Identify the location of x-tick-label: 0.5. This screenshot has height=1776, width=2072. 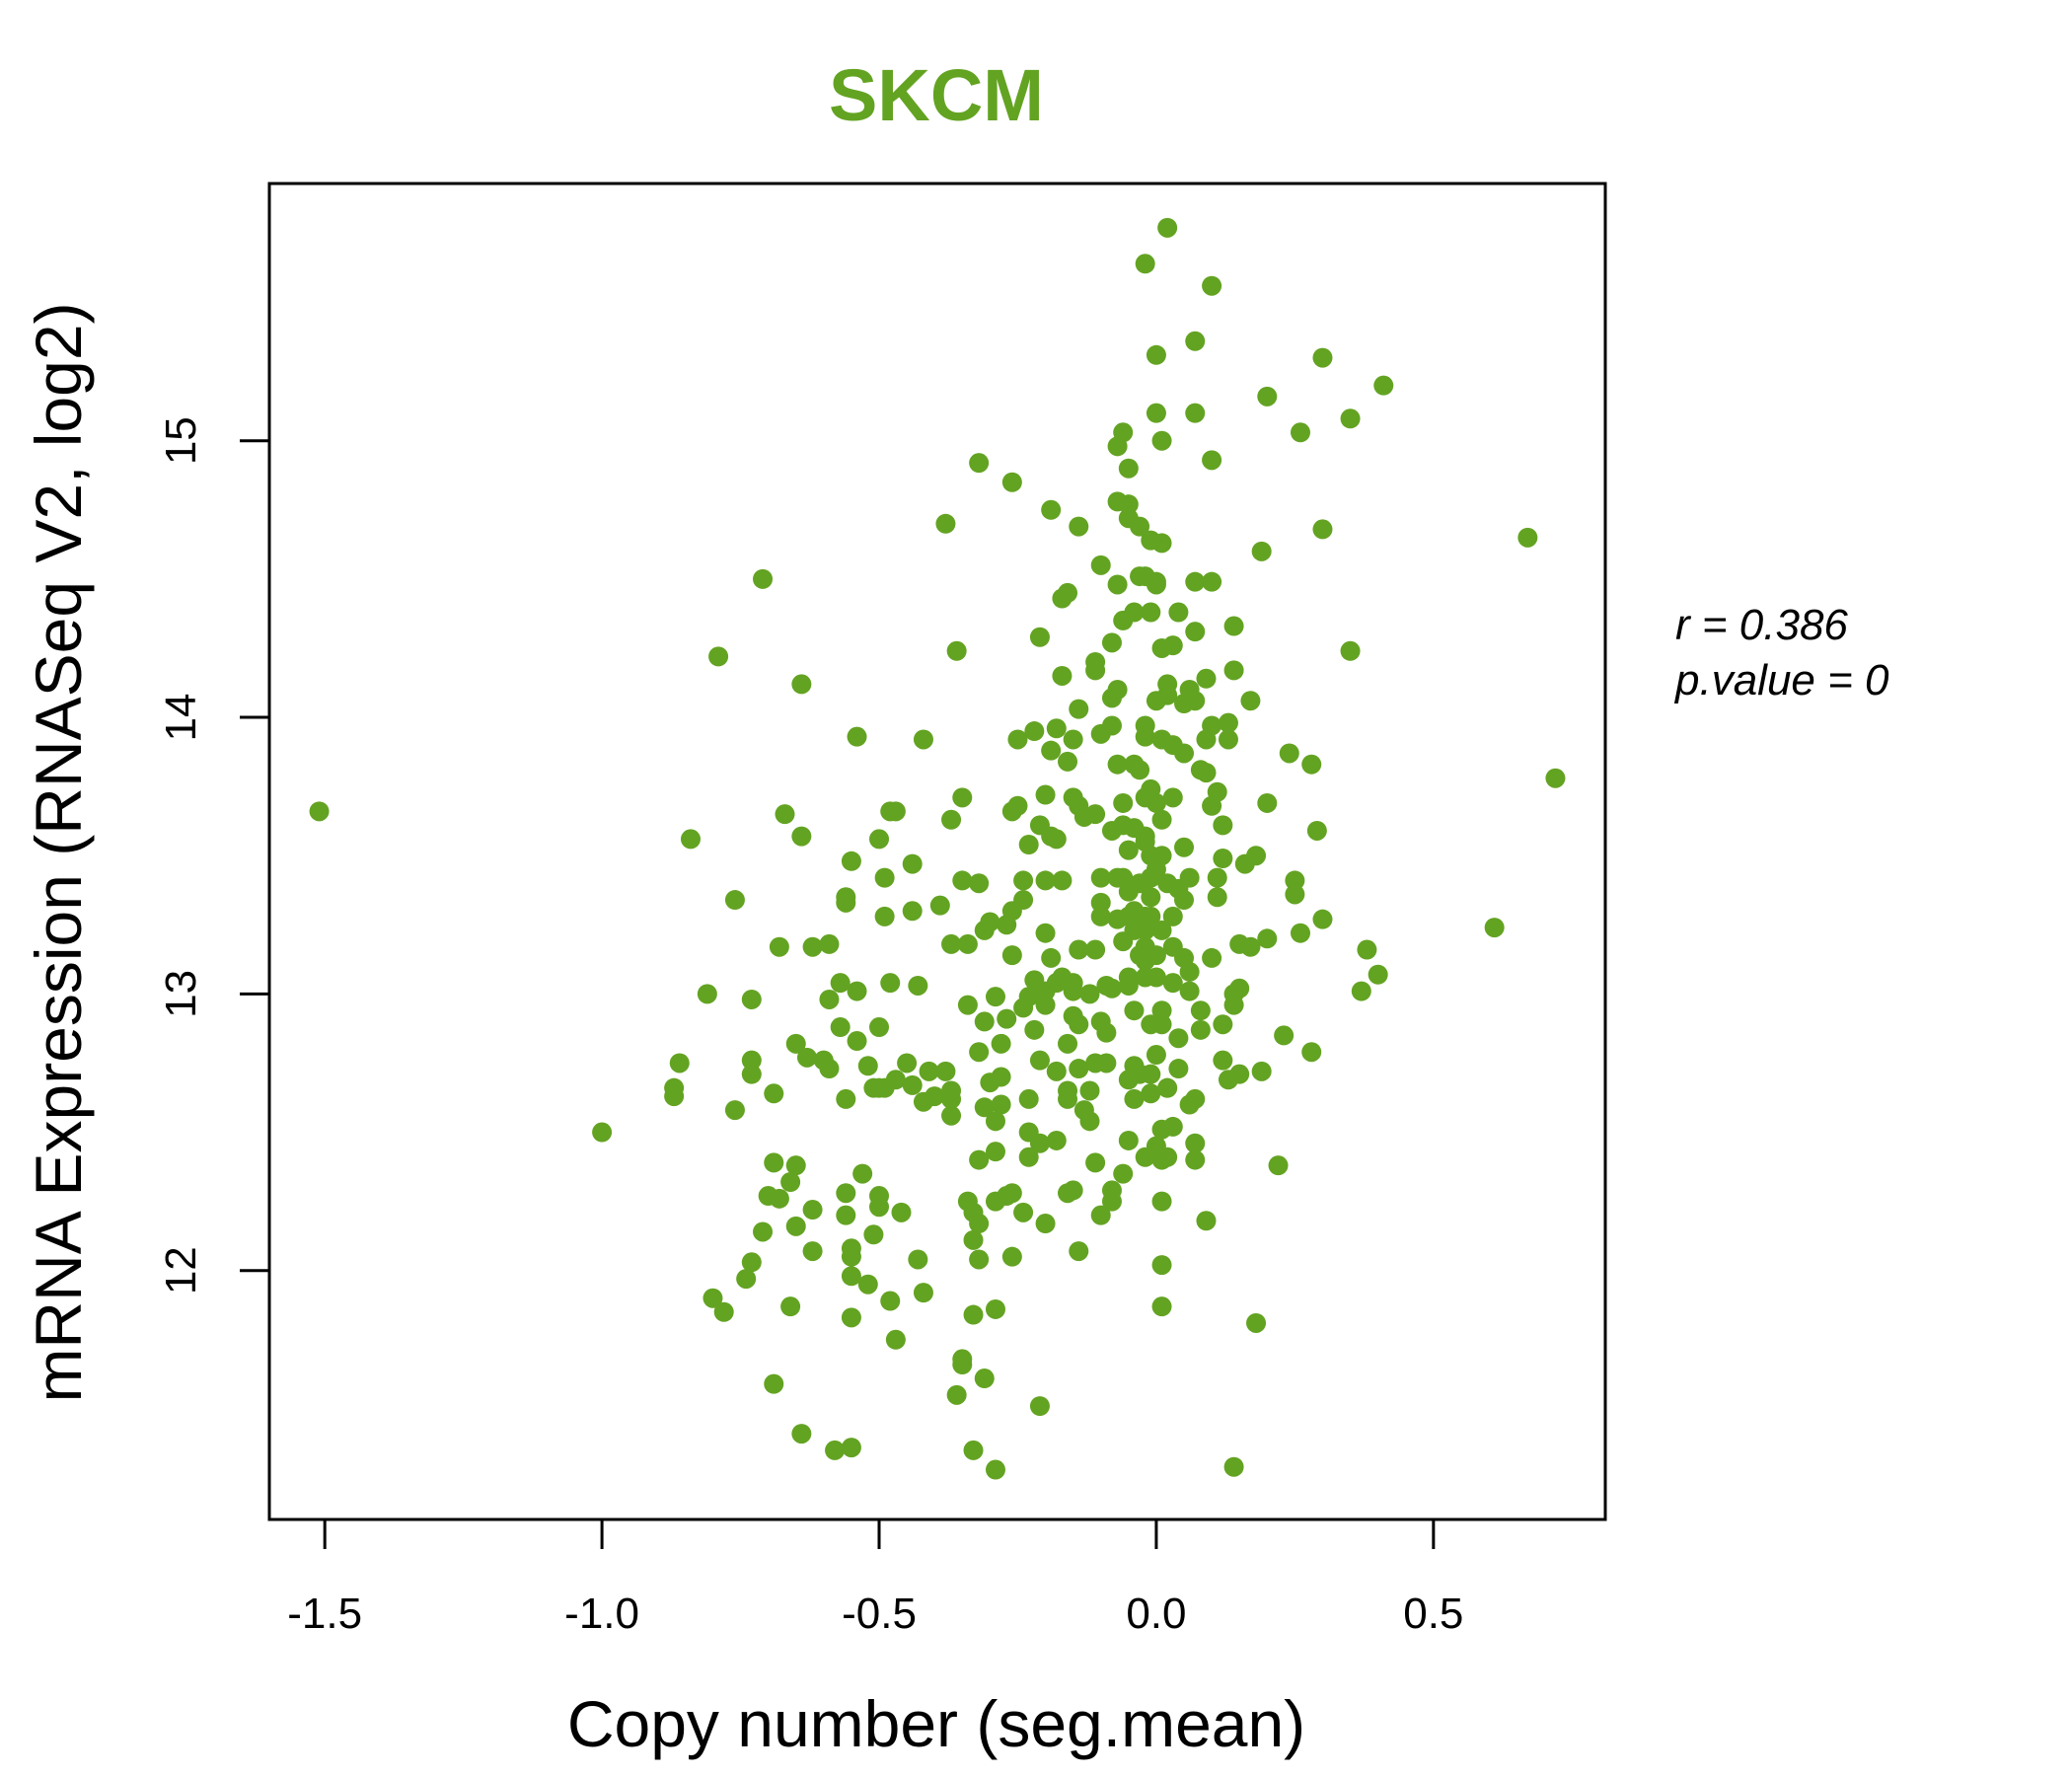
(1433, 1614).